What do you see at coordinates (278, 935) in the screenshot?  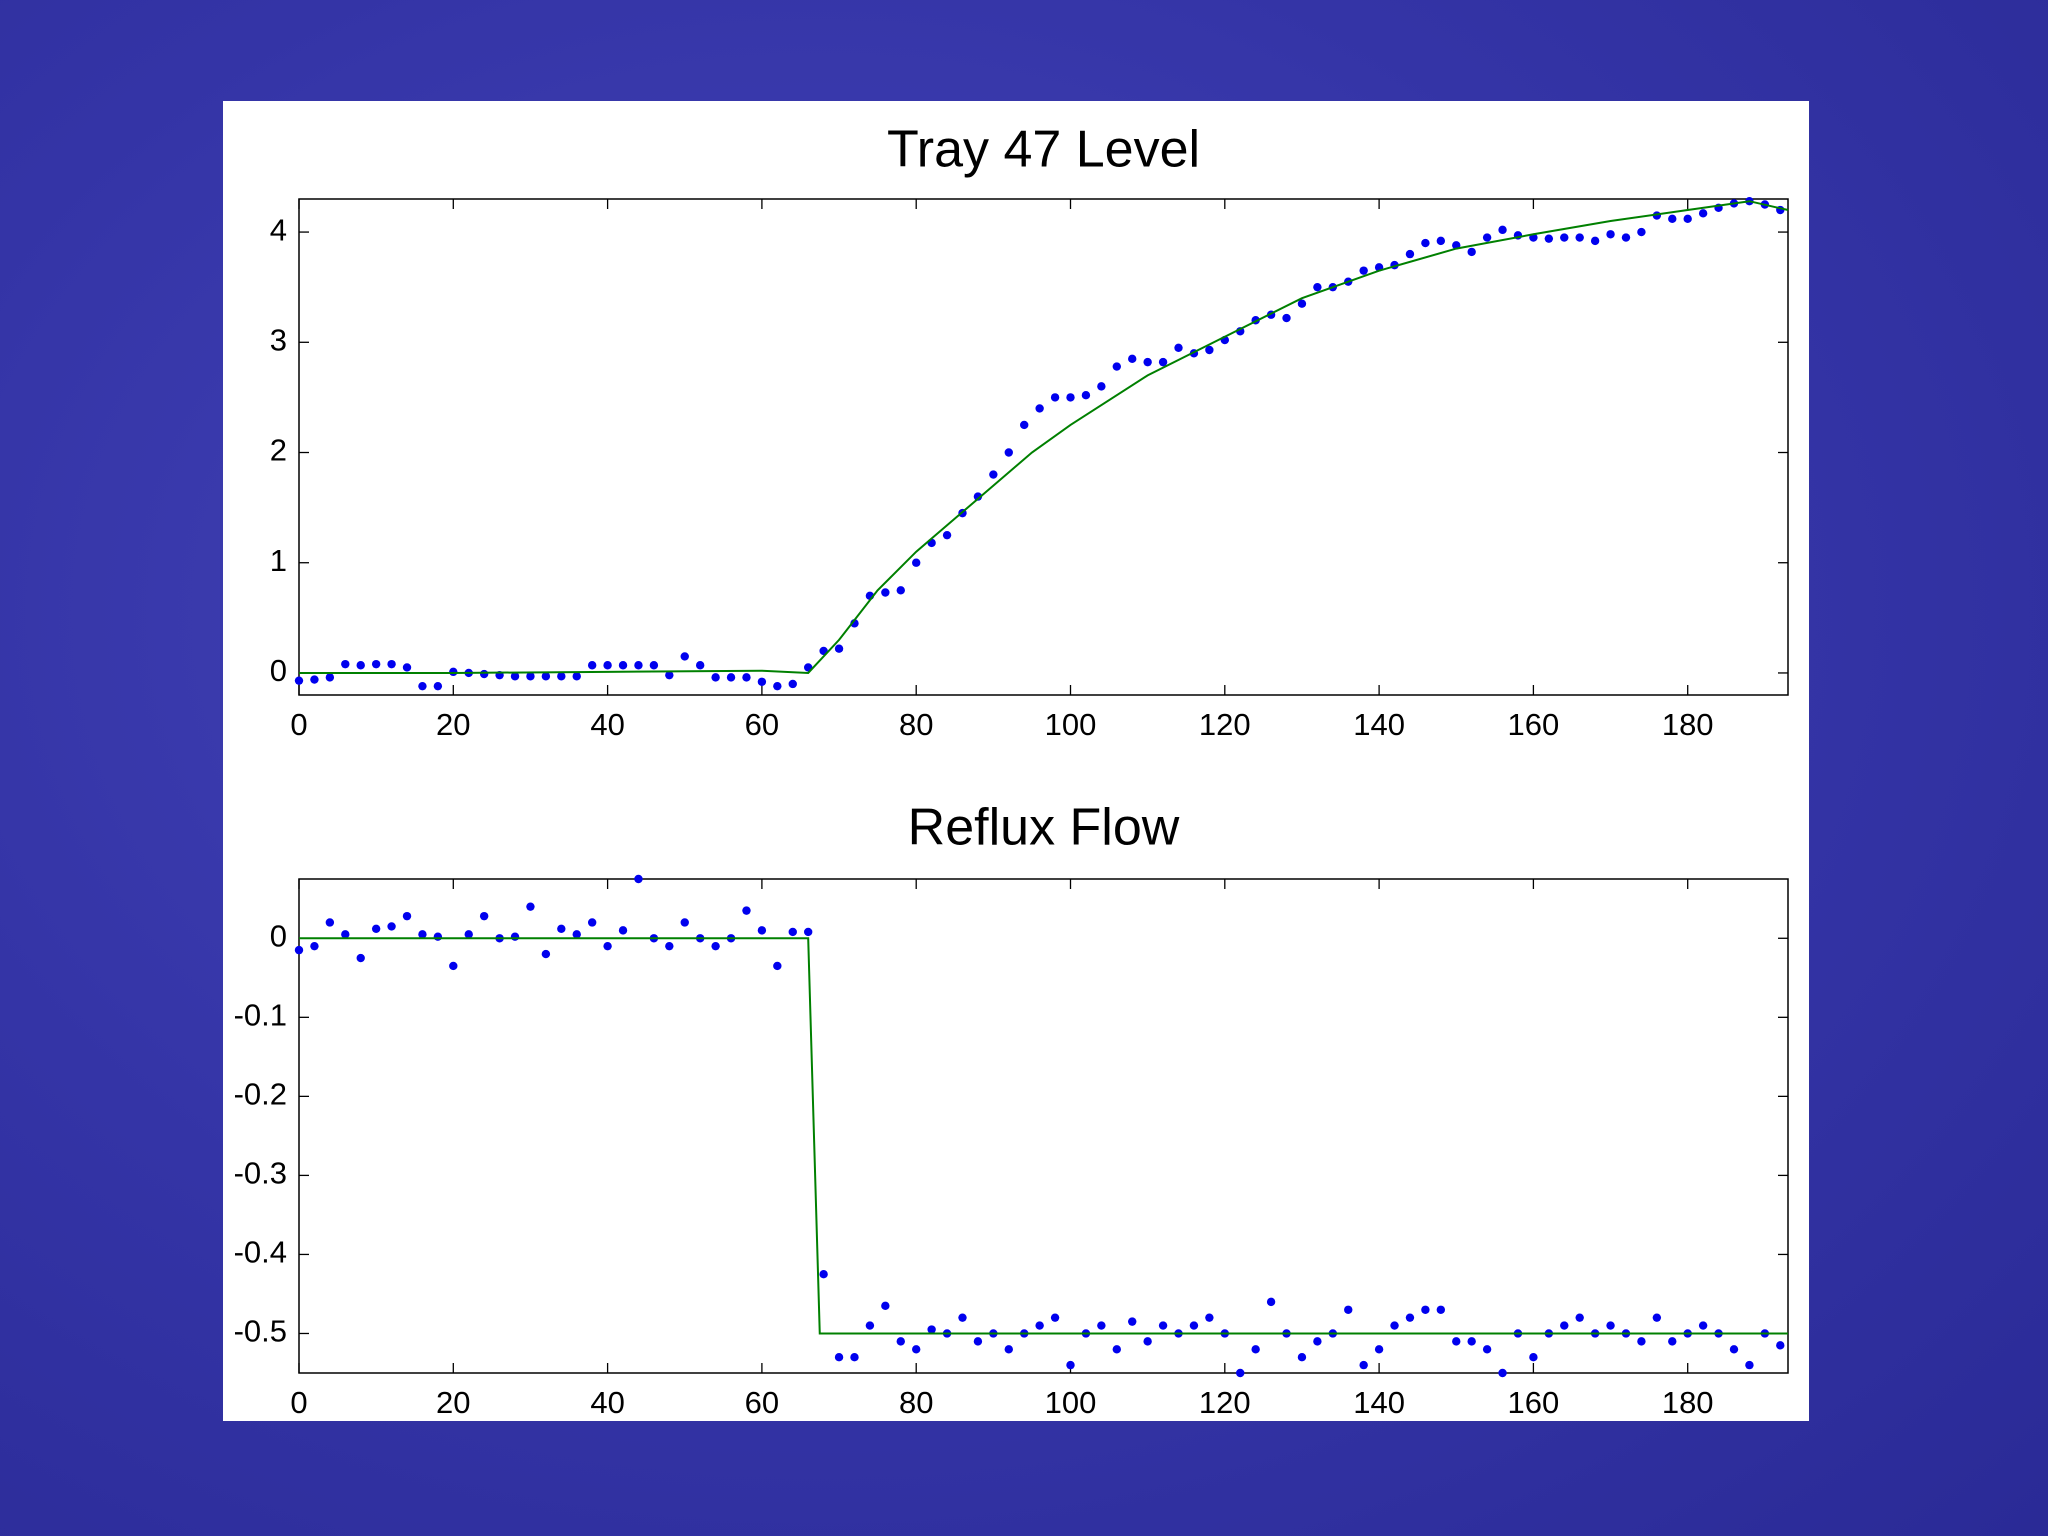 I see `y-tick-label: 0` at bounding box center [278, 935].